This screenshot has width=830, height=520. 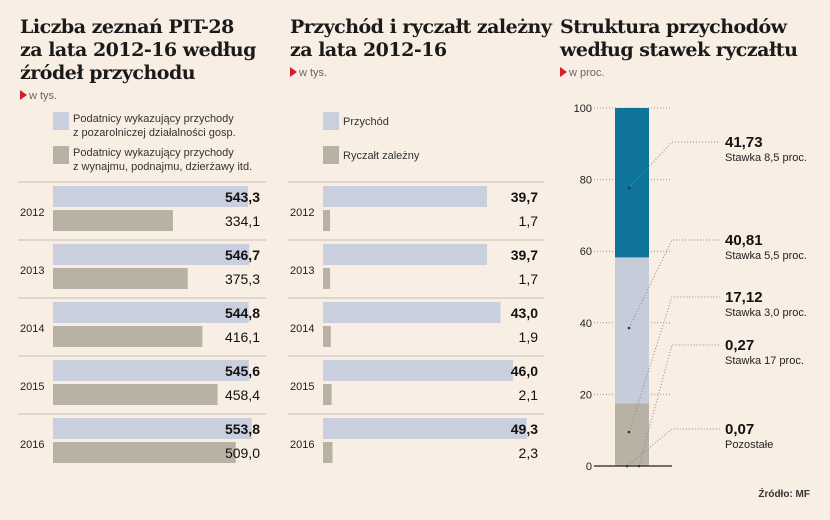 I want to click on value-label: 544,8, so click(x=242, y=313).